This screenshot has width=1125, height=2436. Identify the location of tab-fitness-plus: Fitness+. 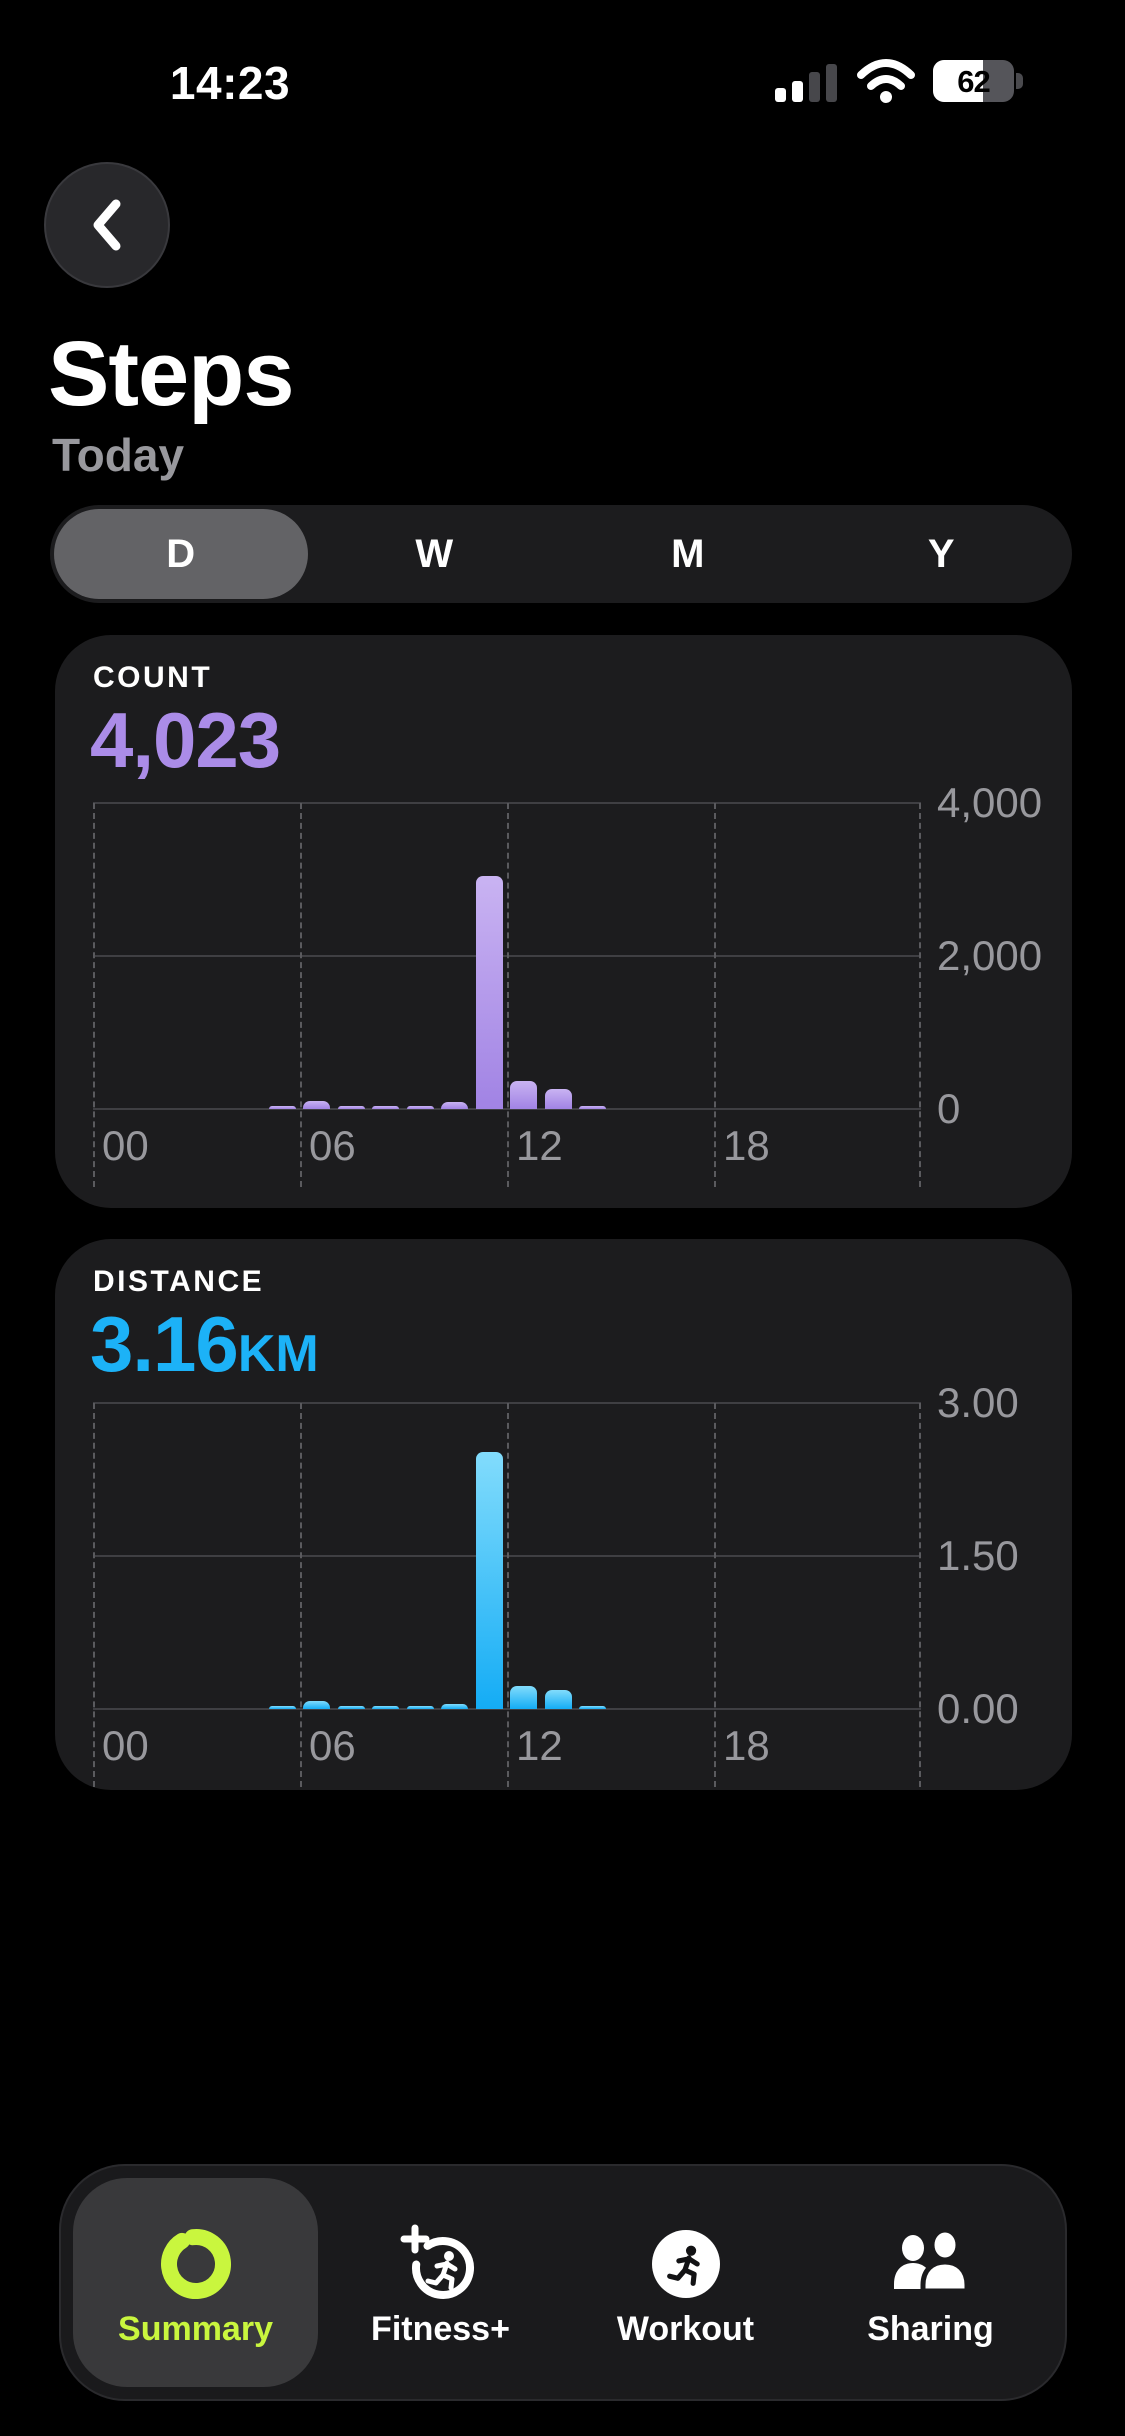
(440, 2282).